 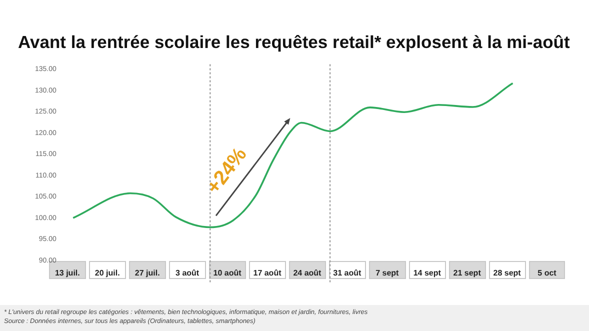 What do you see at coordinates (107, 273) in the screenshot?
I see `x-tick-label: 20 juil.` at bounding box center [107, 273].